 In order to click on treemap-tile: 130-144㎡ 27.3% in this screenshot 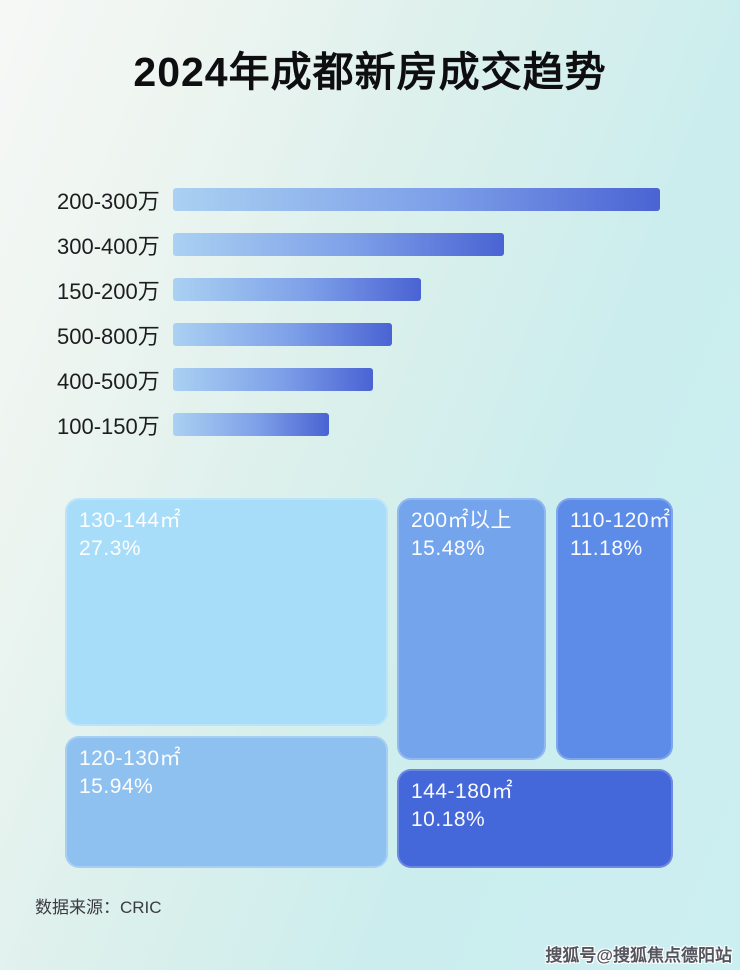, I will do `click(226, 612)`.